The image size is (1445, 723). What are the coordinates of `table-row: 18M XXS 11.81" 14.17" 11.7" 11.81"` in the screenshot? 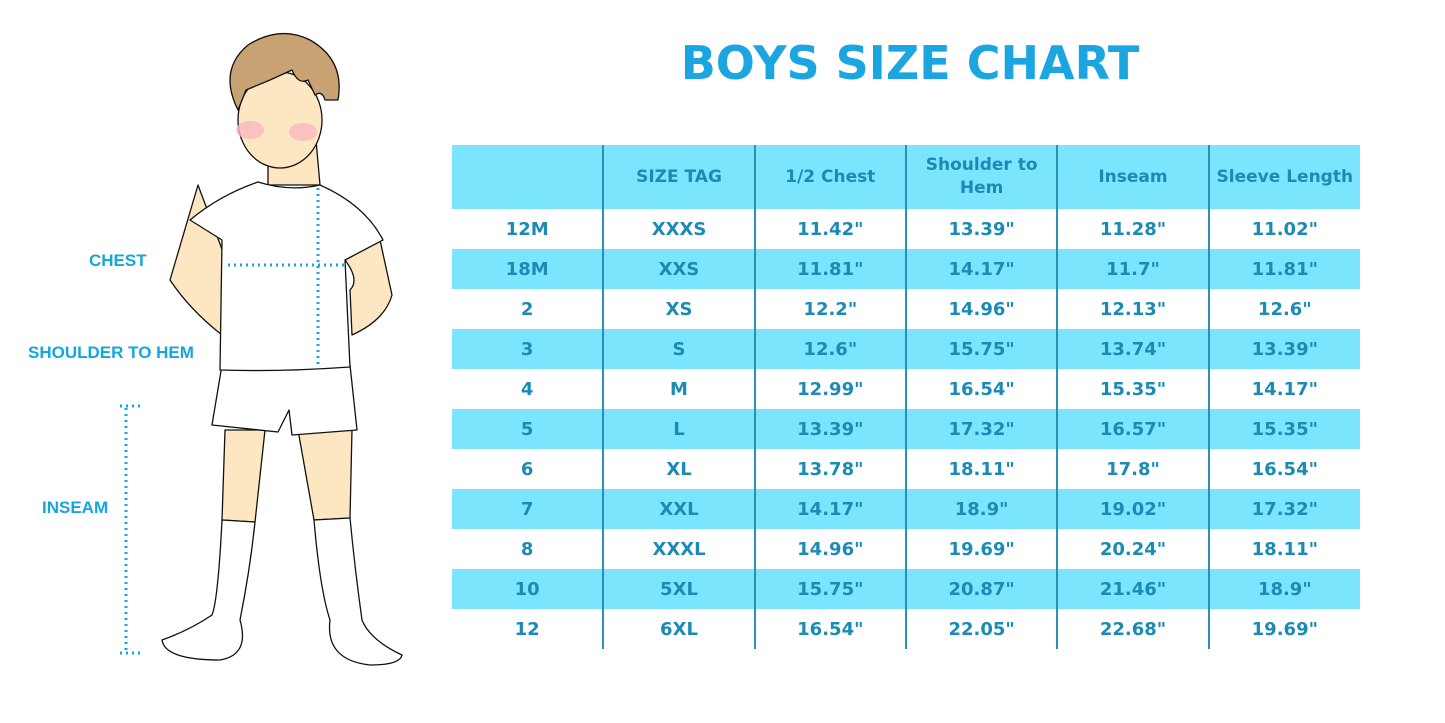 It's located at (906, 269).